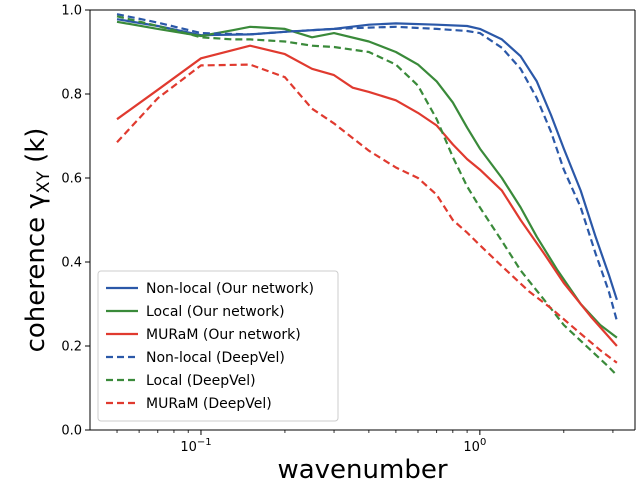 The image size is (642, 490). What do you see at coordinates (483, 442) in the screenshot?
I see `x-tick-exponent: 0` at bounding box center [483, 442].